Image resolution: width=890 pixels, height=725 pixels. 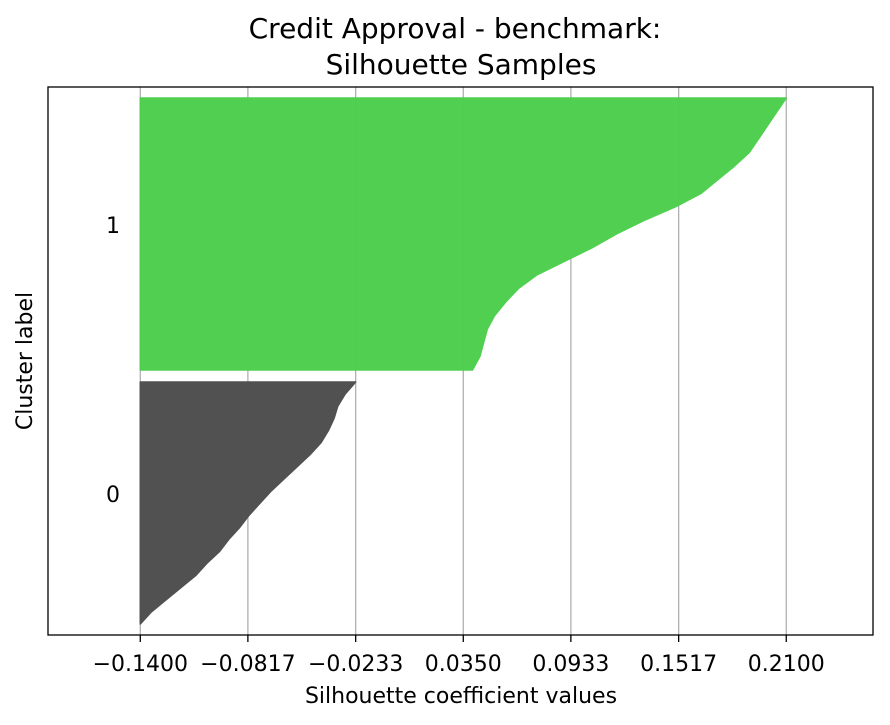 I want to click on x-tick-label: 0.1517, so click(x=678, y=664).